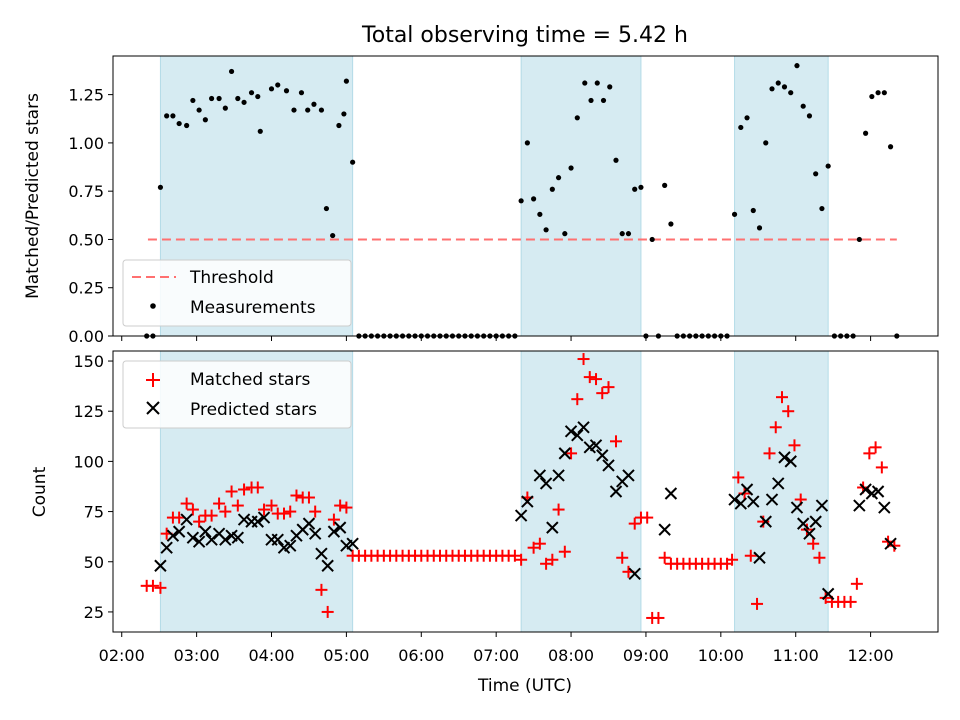 The height and width of the screenshot is (720, 960). What do you see at coordinates (237, 293) in the screenshot?
I see `ratio-legend-box` at bounding box center [237, 293].